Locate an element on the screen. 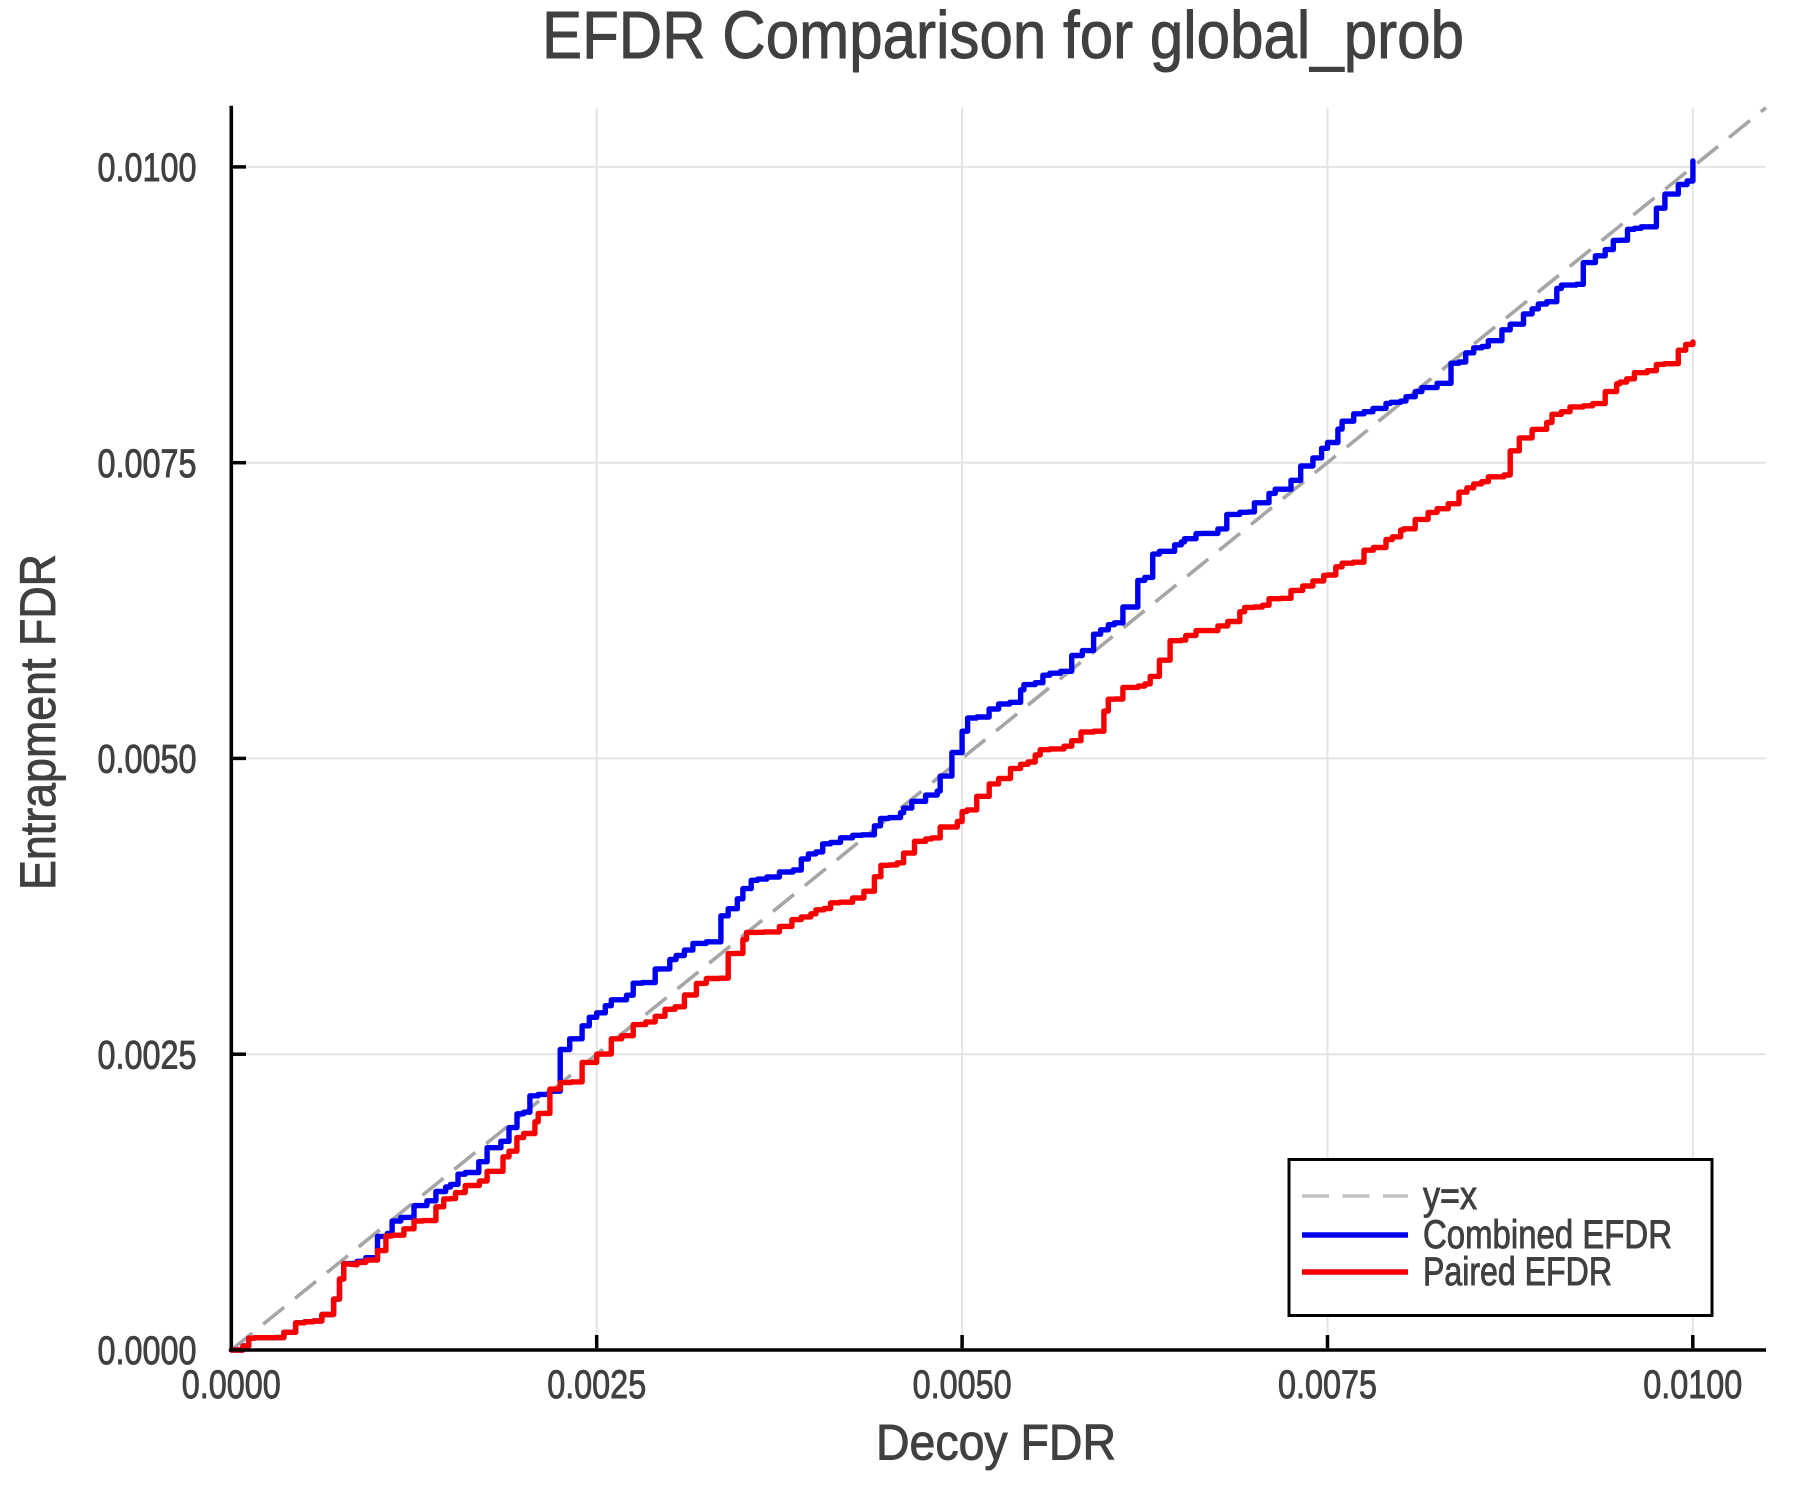 Image resolution: width=1800 pixels, height=1500 pixels. svg-text:EFDR Comparison for global_pro: EFDR Comparison for global_prob is located at coordinates (1003, 36).